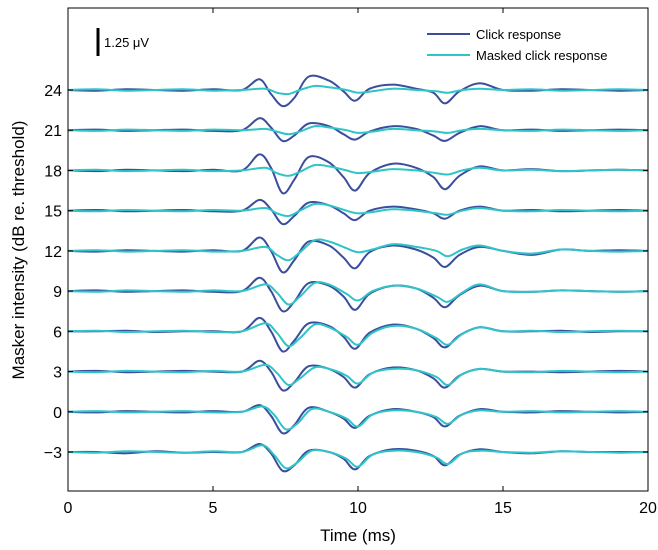  What do you see at coordinates (503, 508) in the screenshot?
I see `x-tick-label: 15` at bounding box center [503, 508].